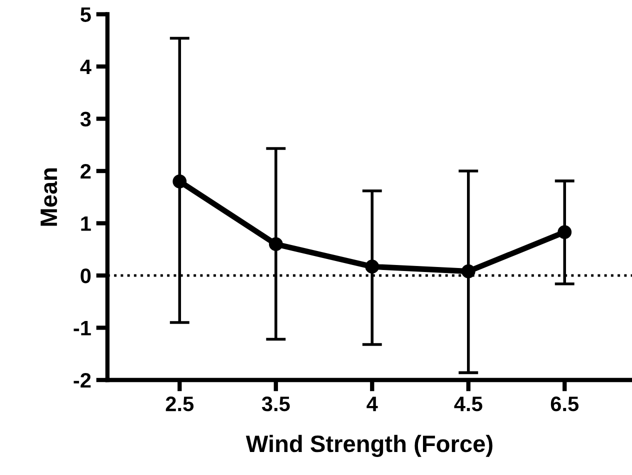 The image size is (632, 475). Describe the element at coordinates (82, 328) in the screenshot. I see `y-tick-label: -1` at that location.